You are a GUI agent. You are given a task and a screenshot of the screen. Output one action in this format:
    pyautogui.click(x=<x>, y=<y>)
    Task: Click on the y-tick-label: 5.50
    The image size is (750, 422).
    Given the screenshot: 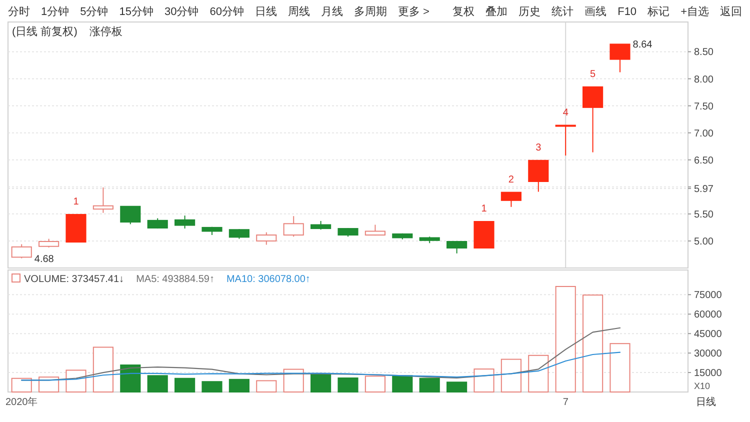 What is the action you would take?
    pyautogui.click(x=704, y=214)
    